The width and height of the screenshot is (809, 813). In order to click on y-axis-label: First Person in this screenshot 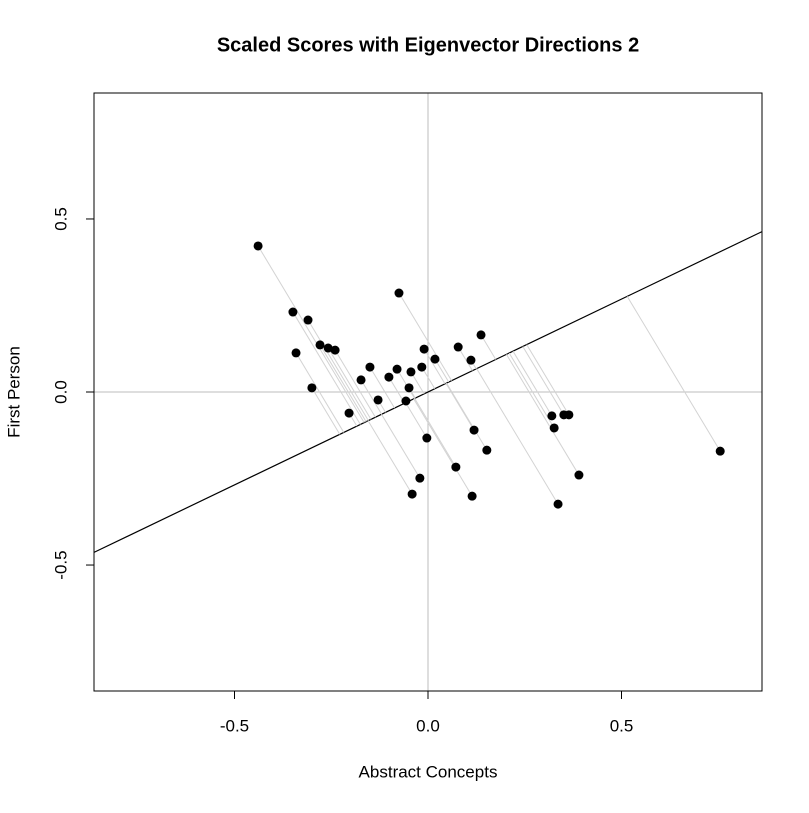, I will do `click(13, 392)`.